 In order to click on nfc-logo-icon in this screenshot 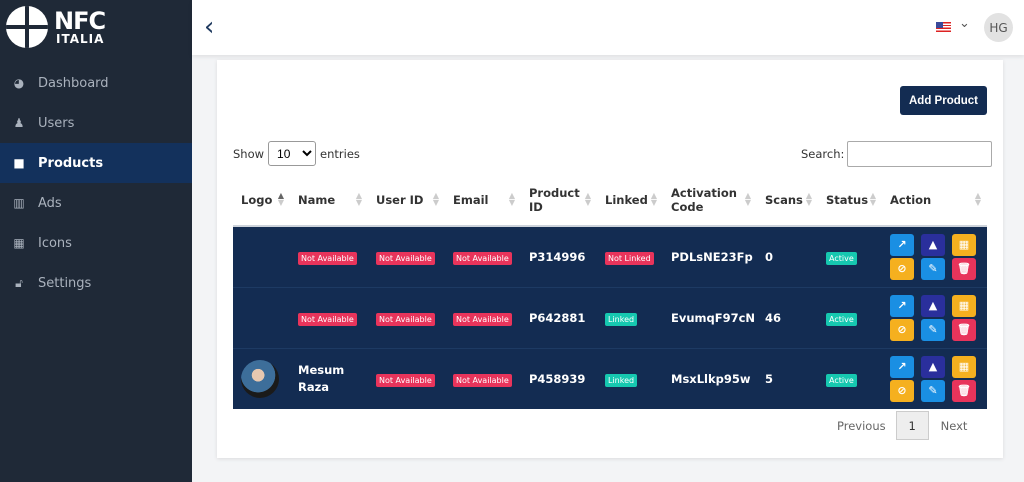, I will do `click(27, 27)`.